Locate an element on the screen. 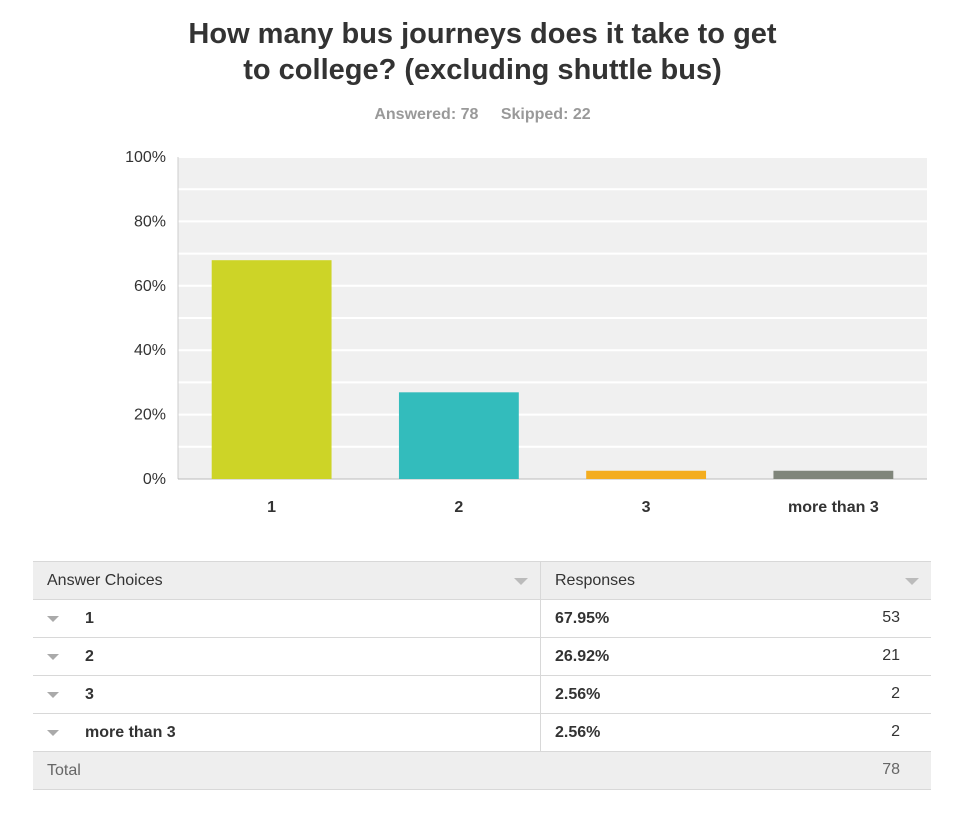 The image size is (965, 816). total-row: Total 78 is located at coordinates (482, 770).